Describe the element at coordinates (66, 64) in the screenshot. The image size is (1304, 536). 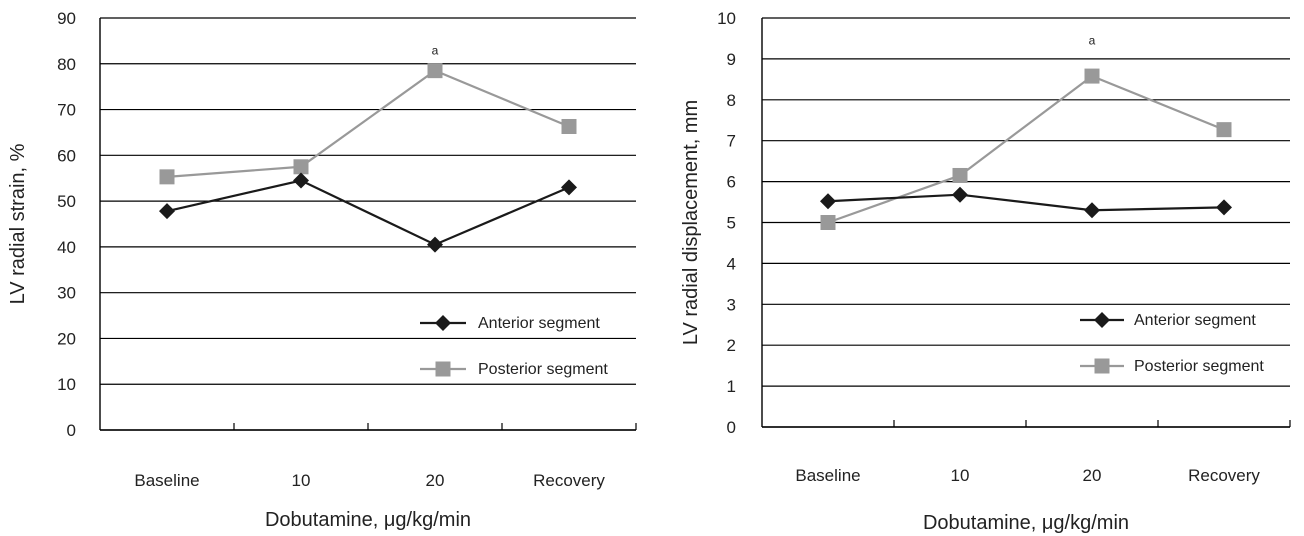
I see `y-tick-label: 80` at that location.